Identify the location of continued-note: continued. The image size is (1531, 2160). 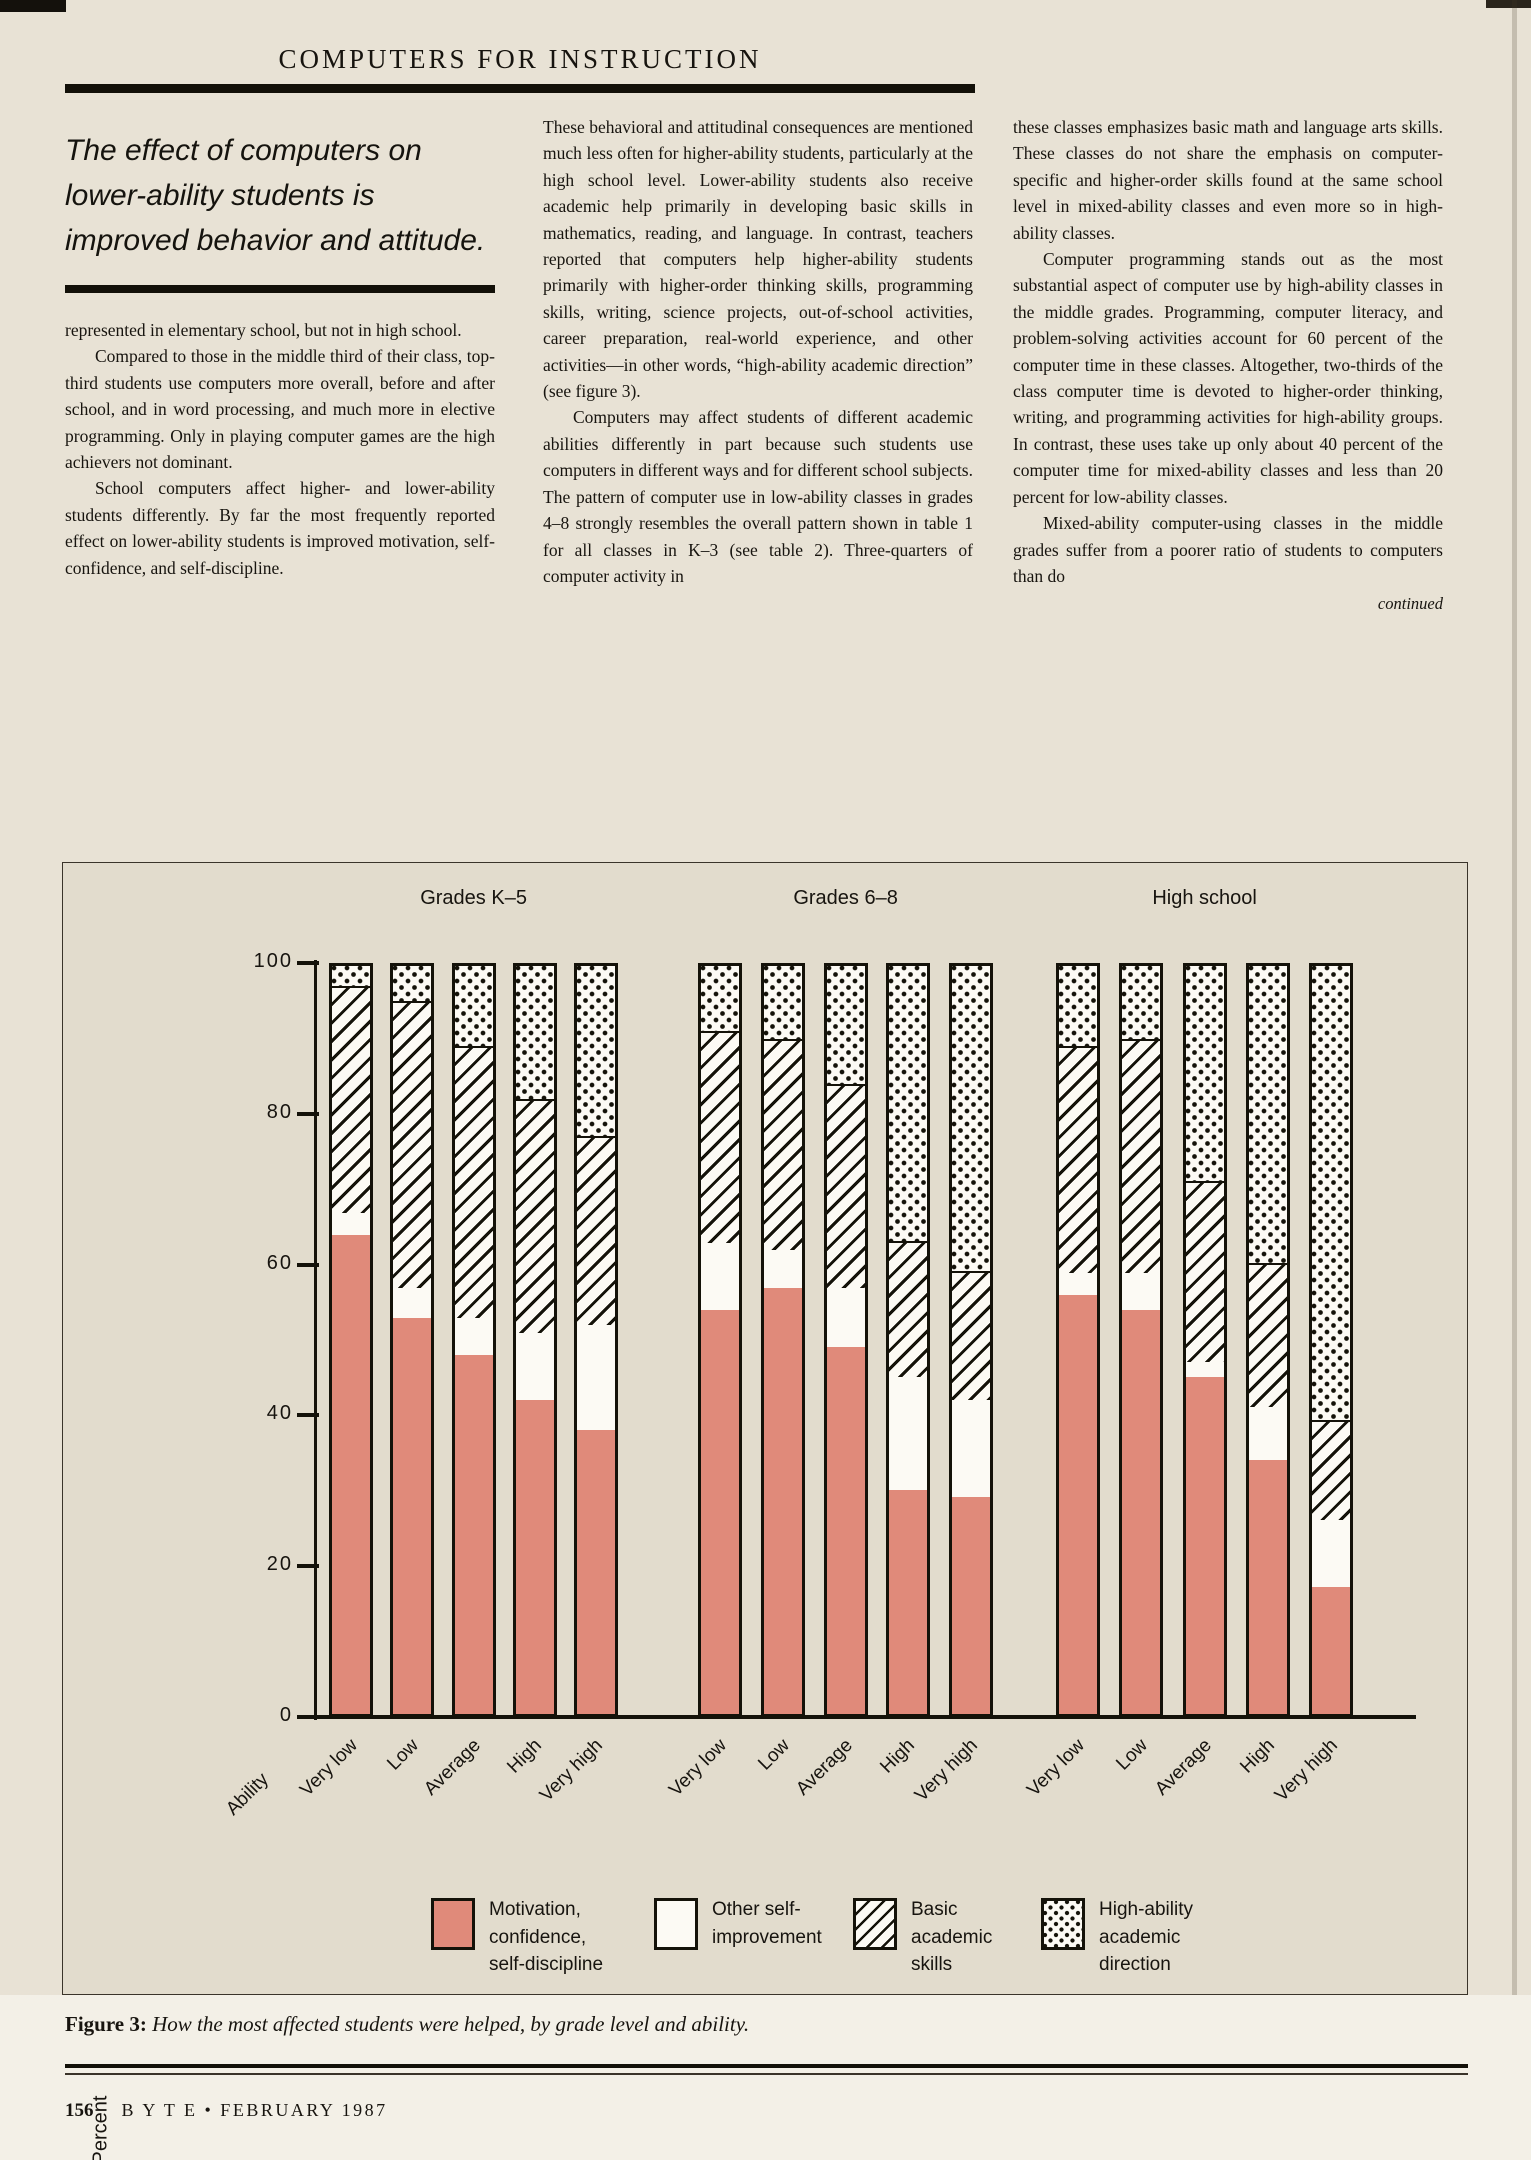
(1410, 604).